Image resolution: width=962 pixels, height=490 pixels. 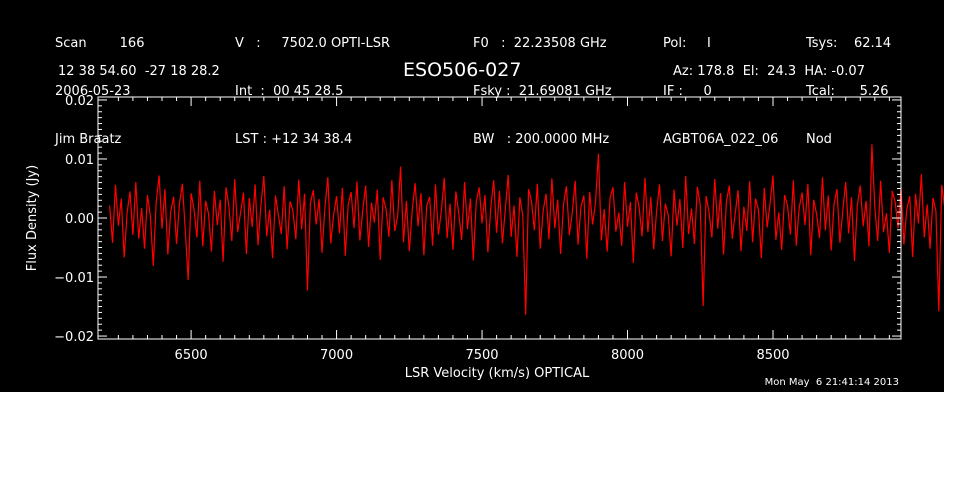 What do you see at coordinates (139, 71) in the screenshot?
I see `source-coordinates: 12 38 54.60 -27 18 28.2` at bounding box center [139, 71].